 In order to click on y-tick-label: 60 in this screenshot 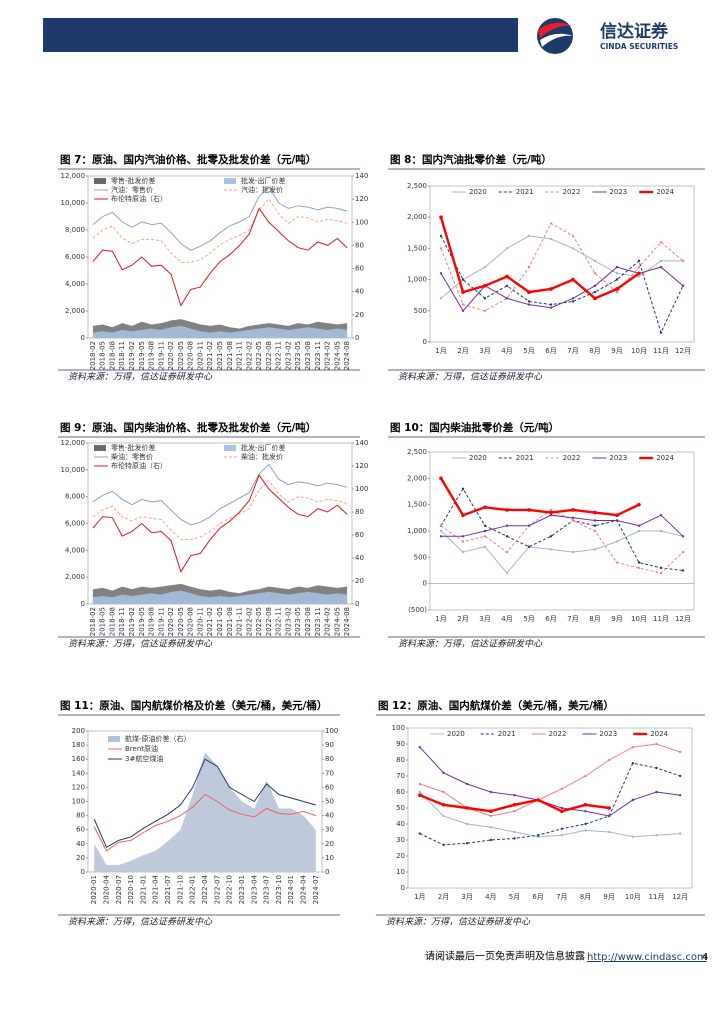, I will do `click(400, 792)`.